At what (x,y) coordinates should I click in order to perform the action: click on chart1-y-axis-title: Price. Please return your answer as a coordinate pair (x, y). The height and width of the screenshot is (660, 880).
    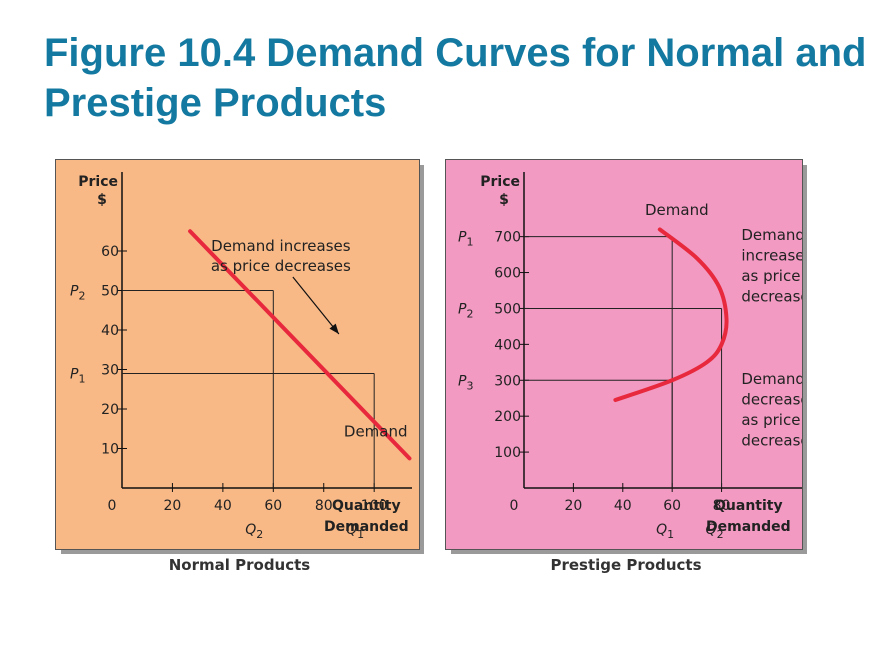
    Looking at the image, I should click on (500, 182).